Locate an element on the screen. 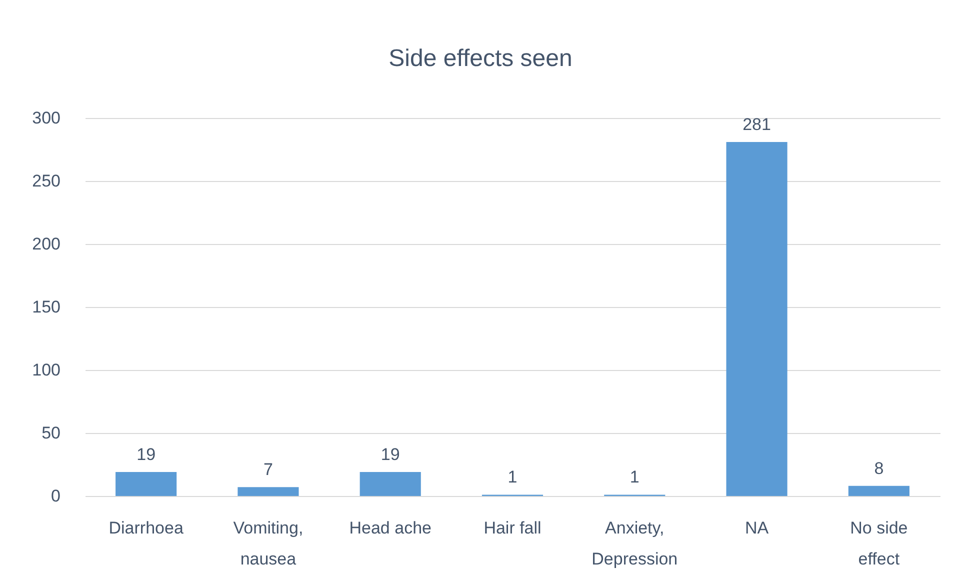 The width and height of the screenshot is (956, 581). x-tick-label: Anxiety, Depression is located at coordinates (635, 543).